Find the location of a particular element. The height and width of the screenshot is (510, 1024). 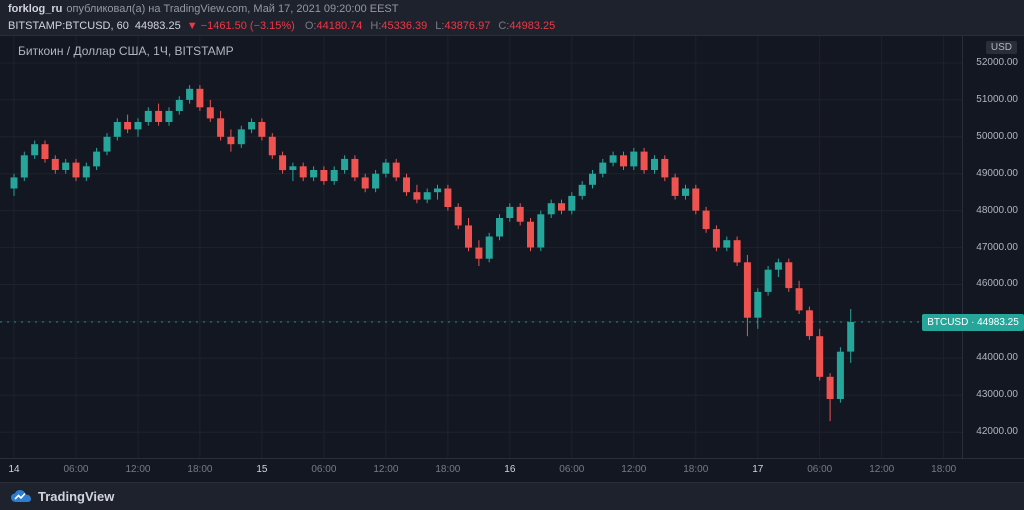

chart-title: Биткоин / Доллар США, 1Ч, BITSTAMP is located at coordinates (126, 51).